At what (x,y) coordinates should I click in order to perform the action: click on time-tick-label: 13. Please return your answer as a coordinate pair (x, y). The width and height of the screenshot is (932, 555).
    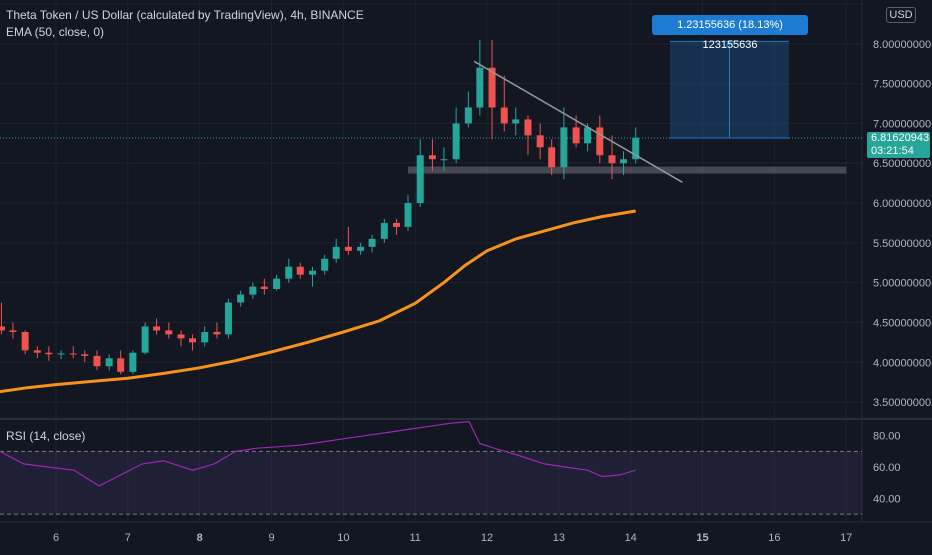
    Looking at the image, I should click on (559, 538).